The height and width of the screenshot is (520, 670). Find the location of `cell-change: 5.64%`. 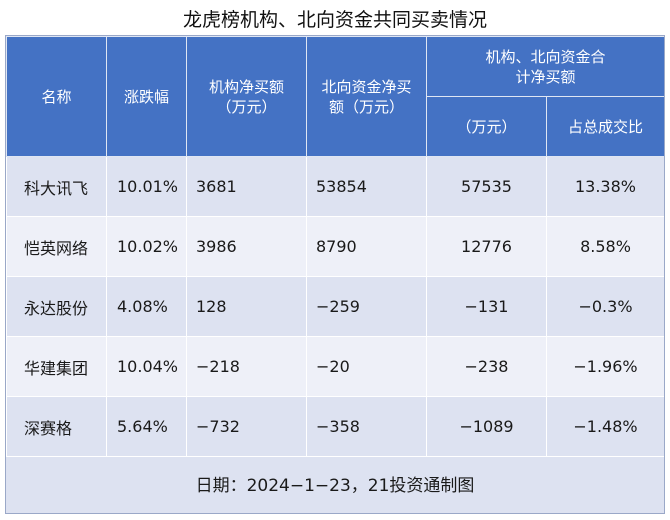

cell-change: 5.64% is located at coordinates (146, 426).